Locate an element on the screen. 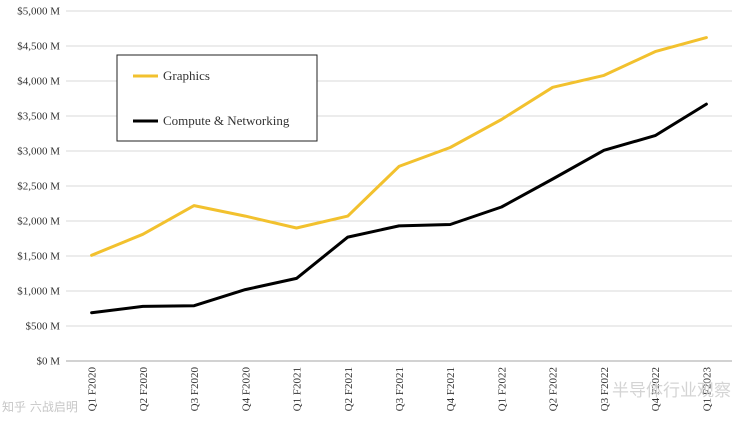  x-tick-label: Q4 F2022 is located at coordinates (656, 389).